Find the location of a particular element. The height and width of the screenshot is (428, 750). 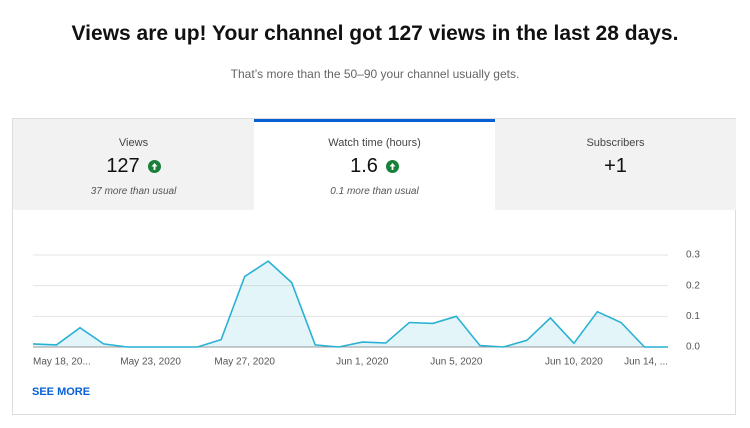

tab: Subscribers +1 is located at coordinates (615, 164).